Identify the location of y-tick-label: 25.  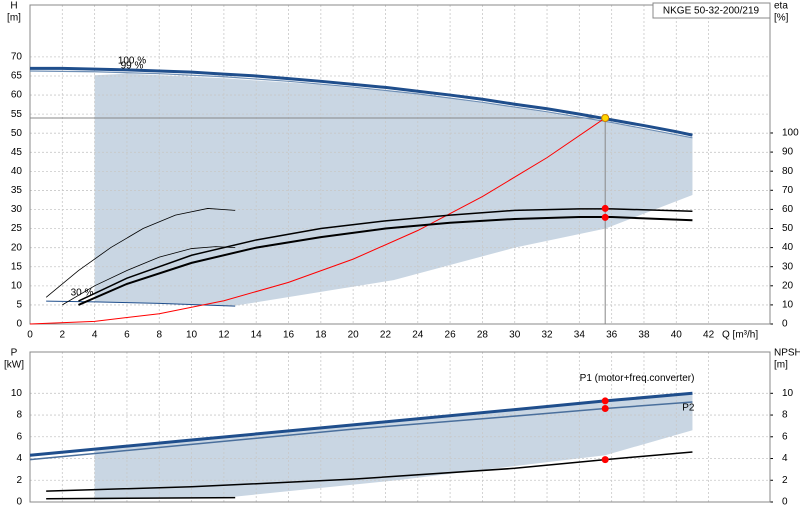
(17, 228).